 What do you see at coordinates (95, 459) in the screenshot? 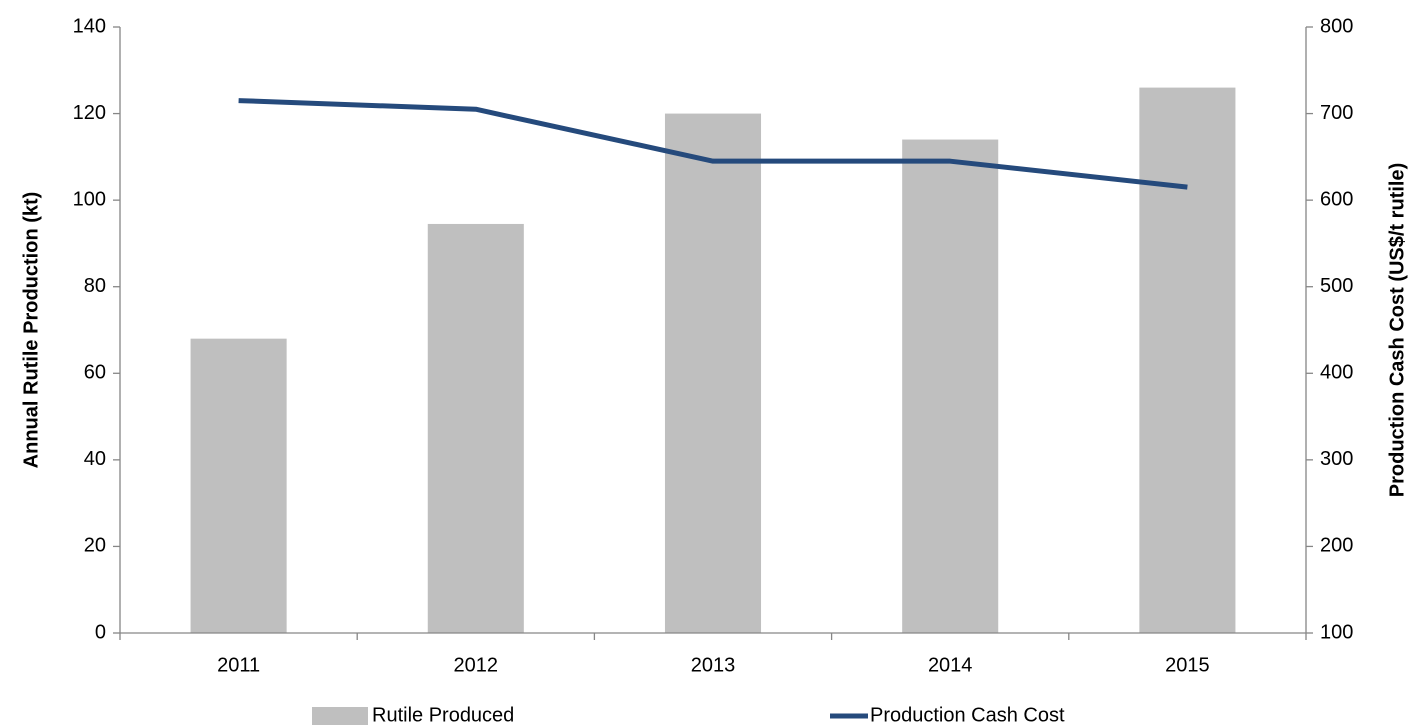
I see `y-tick-label: 40` at bounding box center [95, 459].